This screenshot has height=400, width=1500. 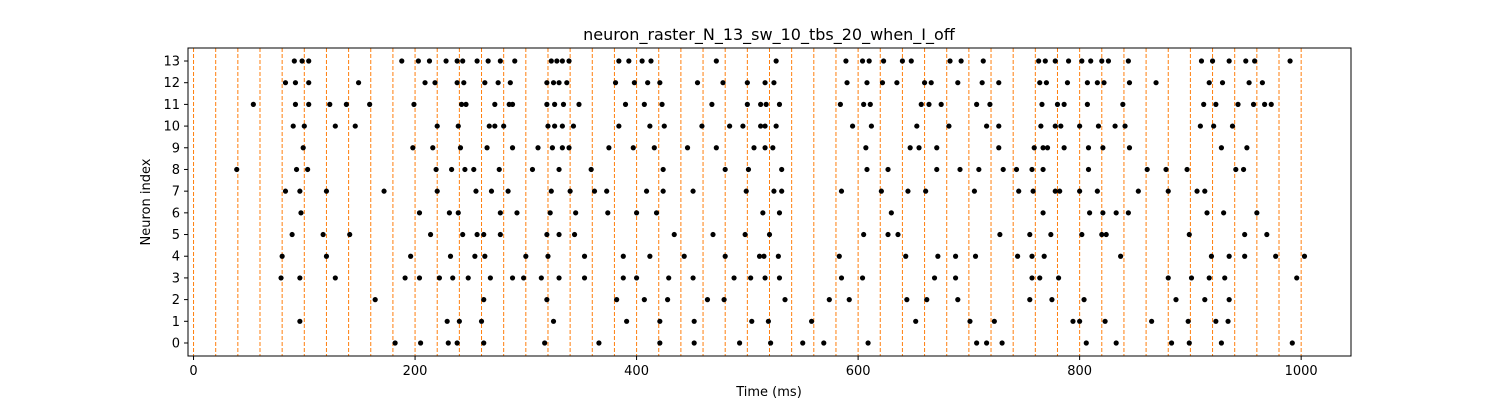 What do you see at coordinates (1079, 371) in the screenshot?
I see `x-tick-label: 800` at bounding box center [1079, 371].